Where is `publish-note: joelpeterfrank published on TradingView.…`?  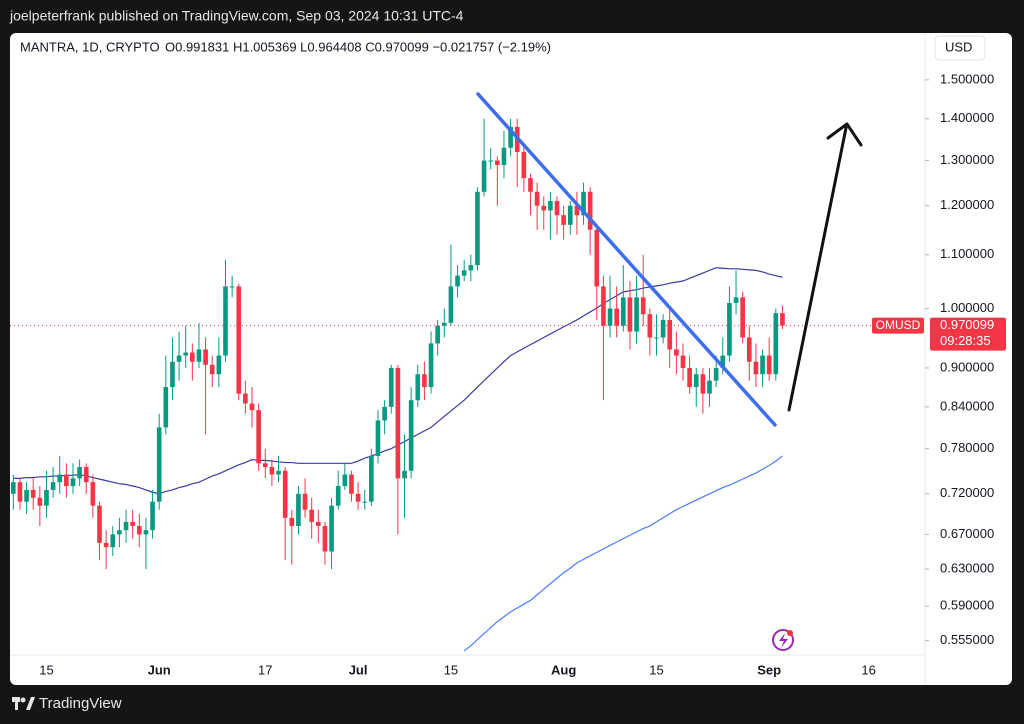 publish-note: joelpeterfrank published on TradingView.… is located at coordinates (236, 16).